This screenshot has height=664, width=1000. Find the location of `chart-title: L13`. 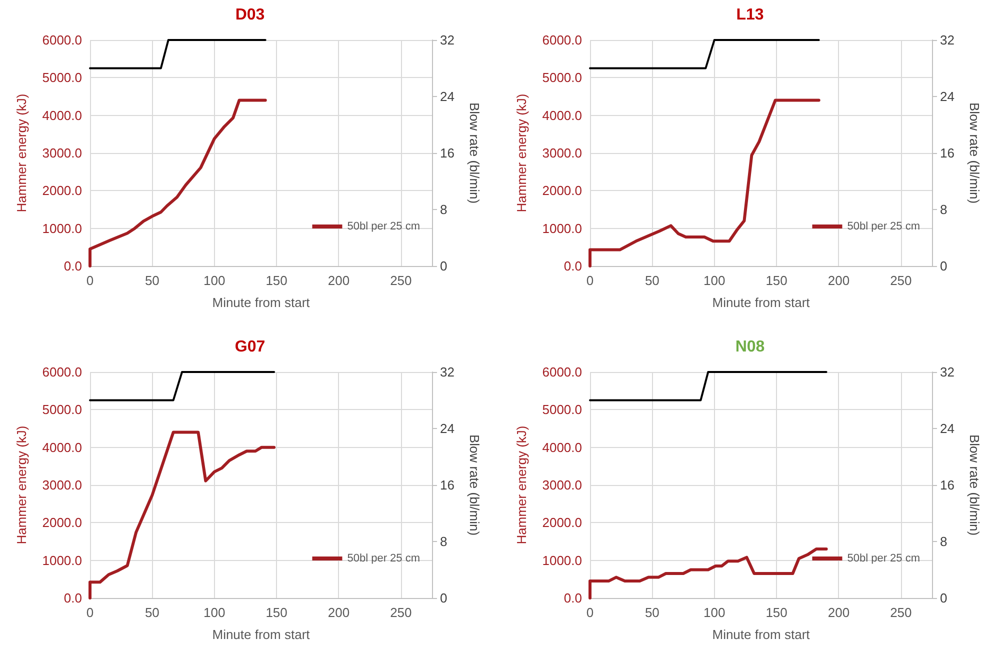

chart-title: L13 is located at coordinates (750, 15).